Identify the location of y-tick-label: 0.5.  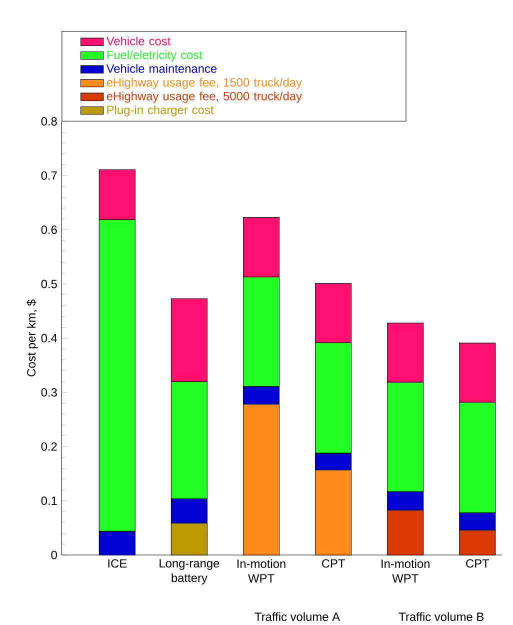
(49, 284).